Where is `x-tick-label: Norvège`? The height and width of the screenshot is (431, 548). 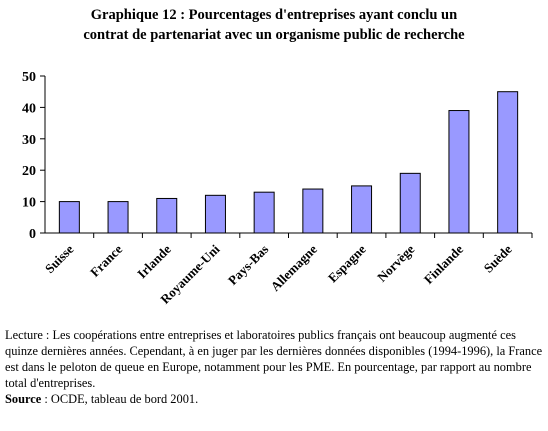 x-tick-label: Norvège is located at coordinates (395, 262).